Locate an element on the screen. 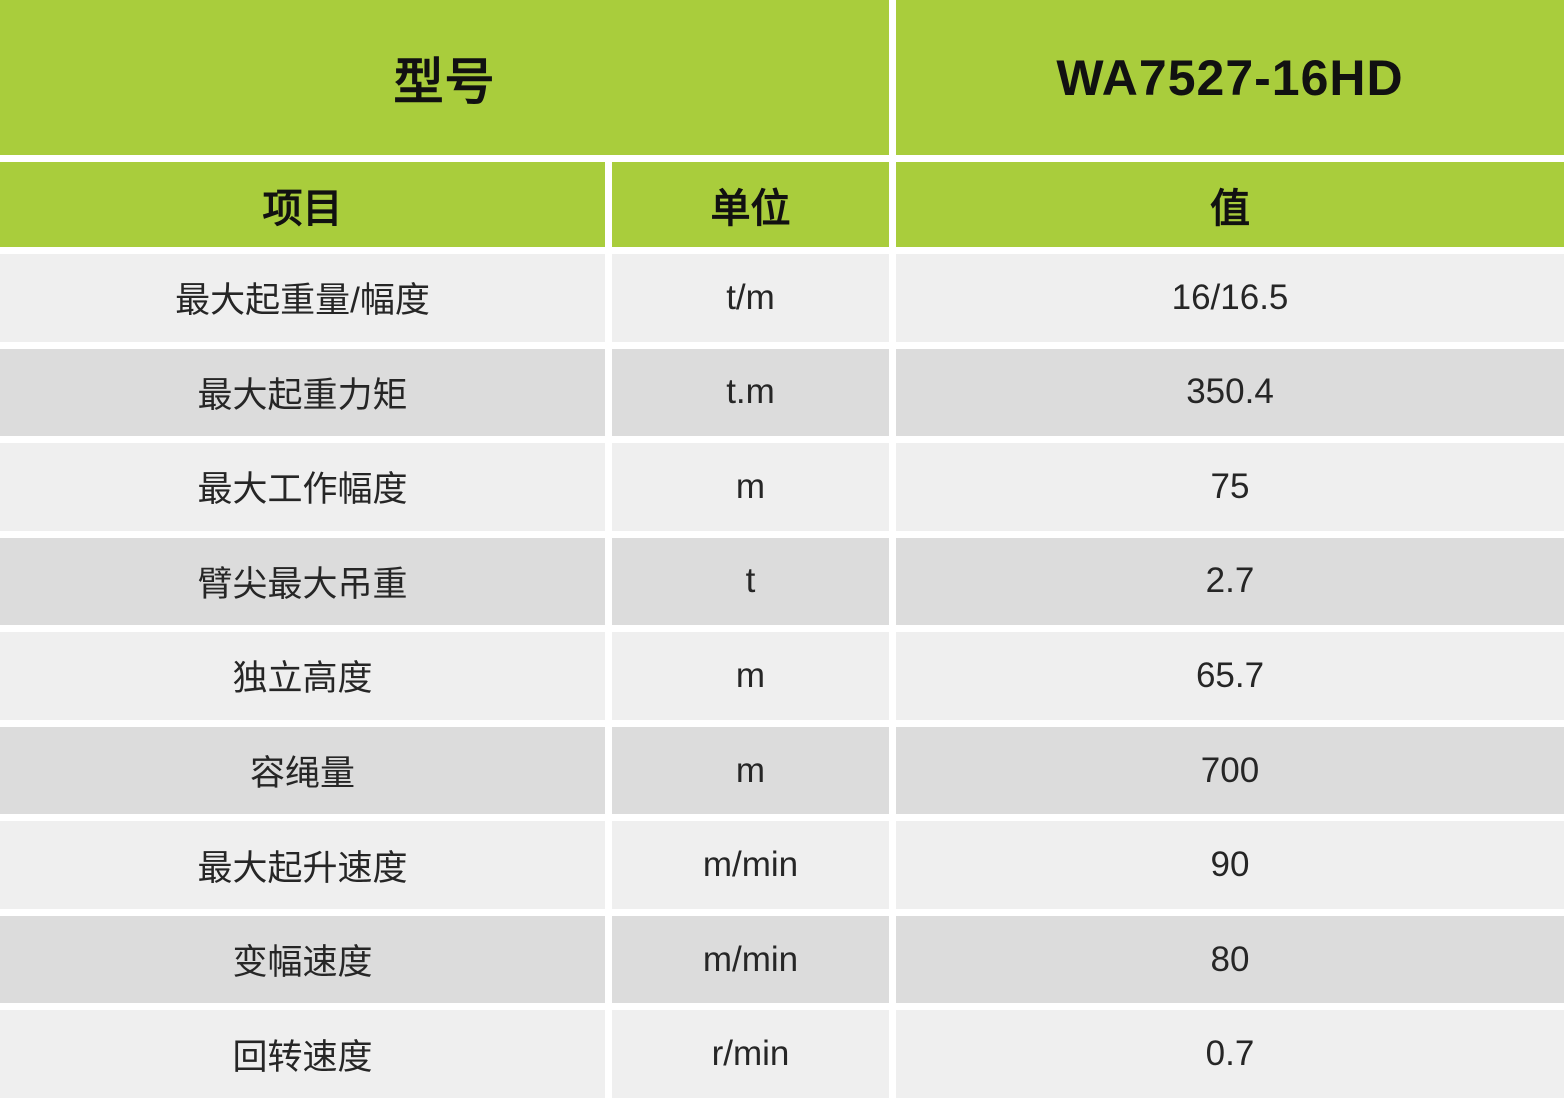 The height and width of the screenshot is (1098, 1564). table-cell-value-row-4: 2.7 is located at coordinates (1230, 581).